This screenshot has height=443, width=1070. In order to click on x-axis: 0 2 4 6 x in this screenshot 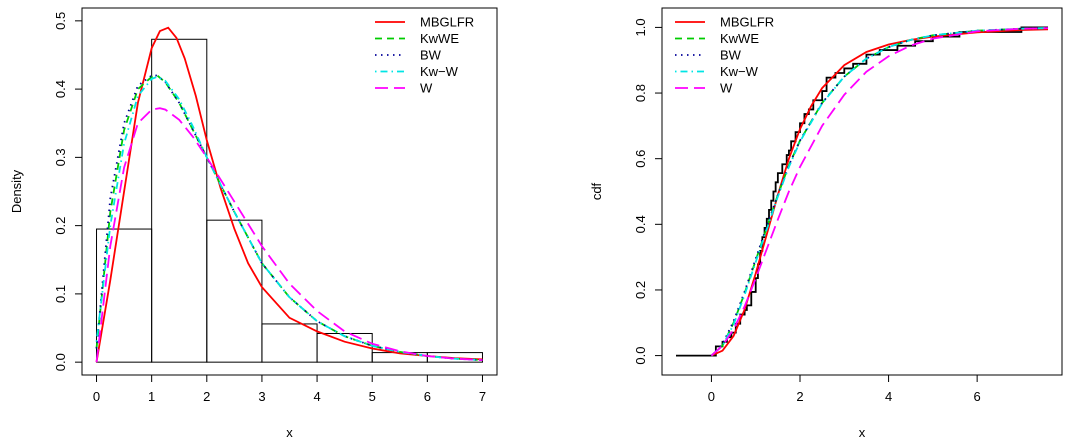, I will do `click(844, 407)`.